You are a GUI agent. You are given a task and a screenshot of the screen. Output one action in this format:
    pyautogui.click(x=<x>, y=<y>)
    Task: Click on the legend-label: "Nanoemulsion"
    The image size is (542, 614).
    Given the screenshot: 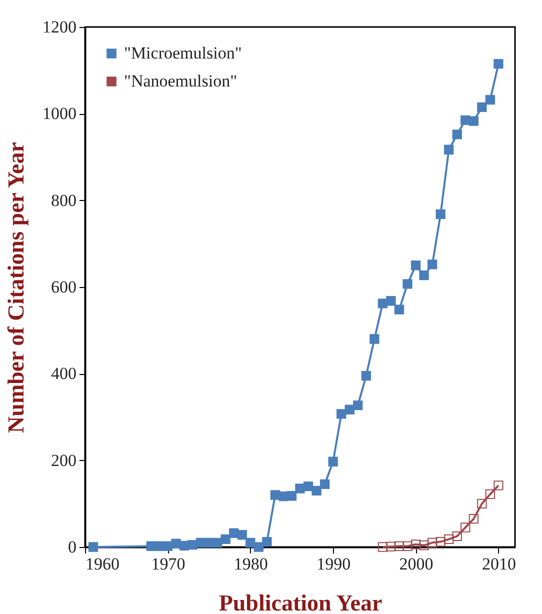 What is the action you would take?
    pyautogui.click(x=181, y=81)
    